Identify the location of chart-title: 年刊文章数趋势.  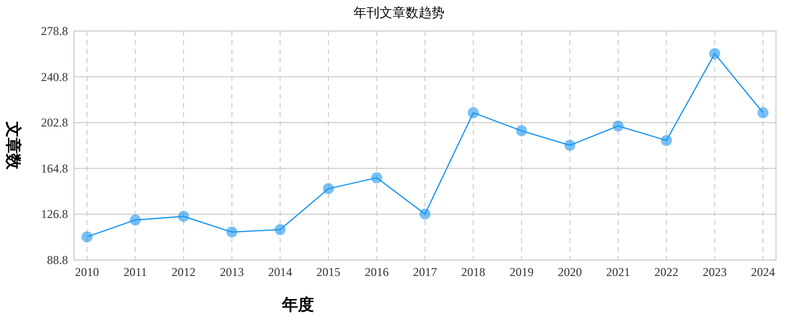
(399, 12).